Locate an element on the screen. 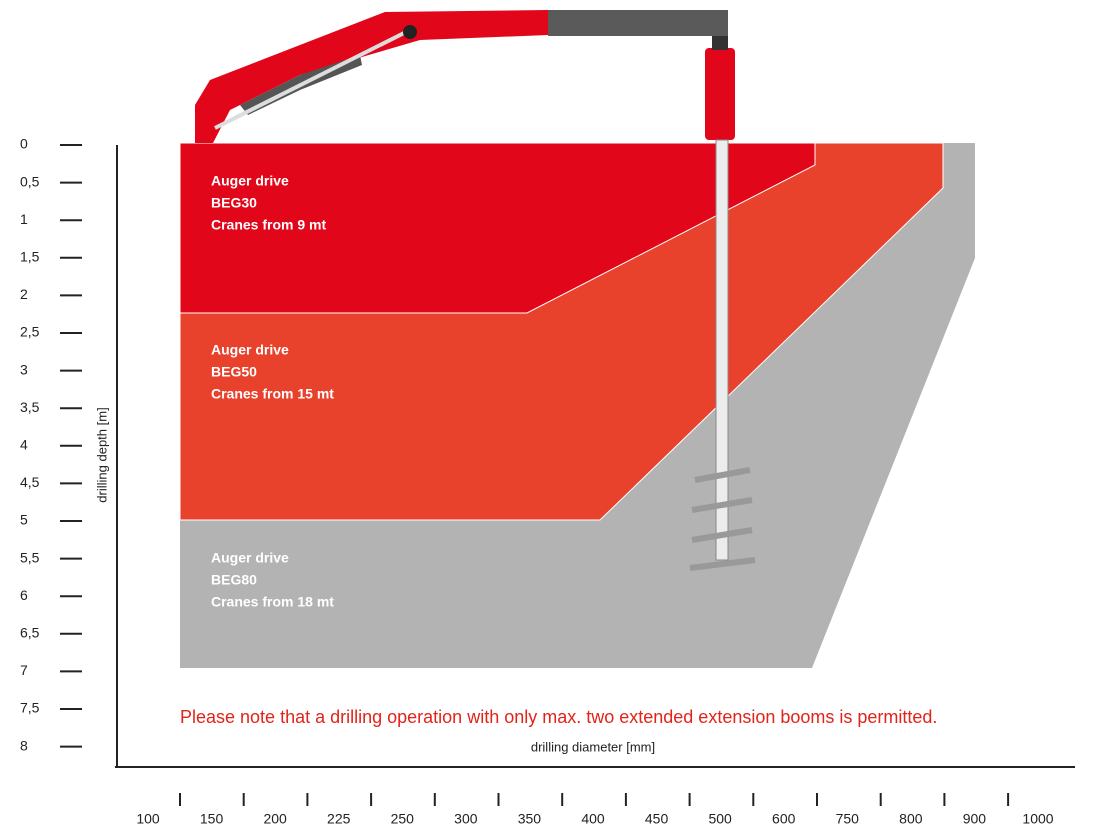 This screenshot has width=1100, height=834. auger-top is located at coordinates (720, 43).